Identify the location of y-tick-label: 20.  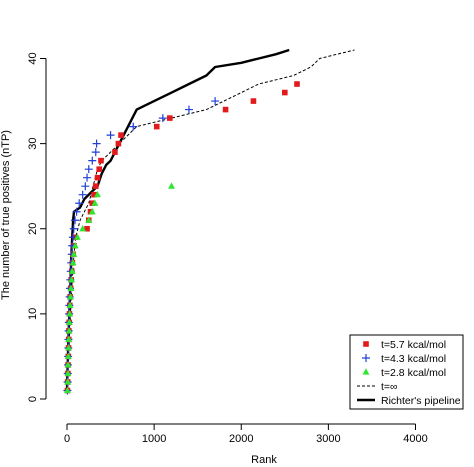
(33, 229).